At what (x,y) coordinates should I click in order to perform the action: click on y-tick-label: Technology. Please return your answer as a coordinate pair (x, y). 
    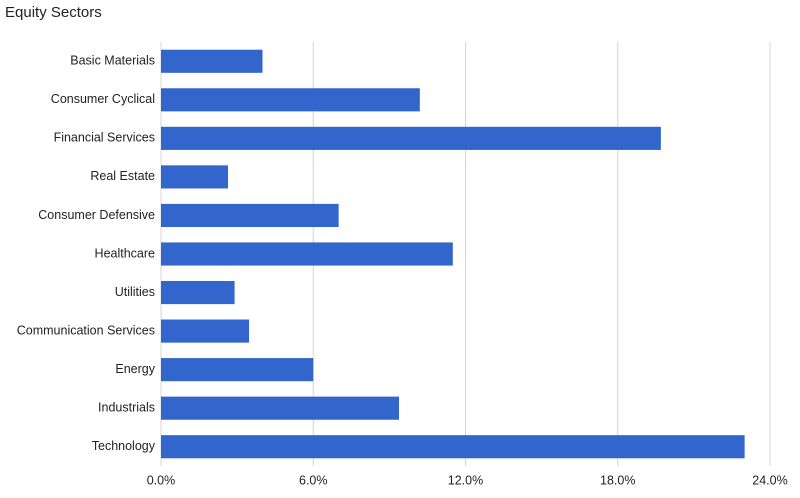
    Looking at the image, I should click on (124, 446).